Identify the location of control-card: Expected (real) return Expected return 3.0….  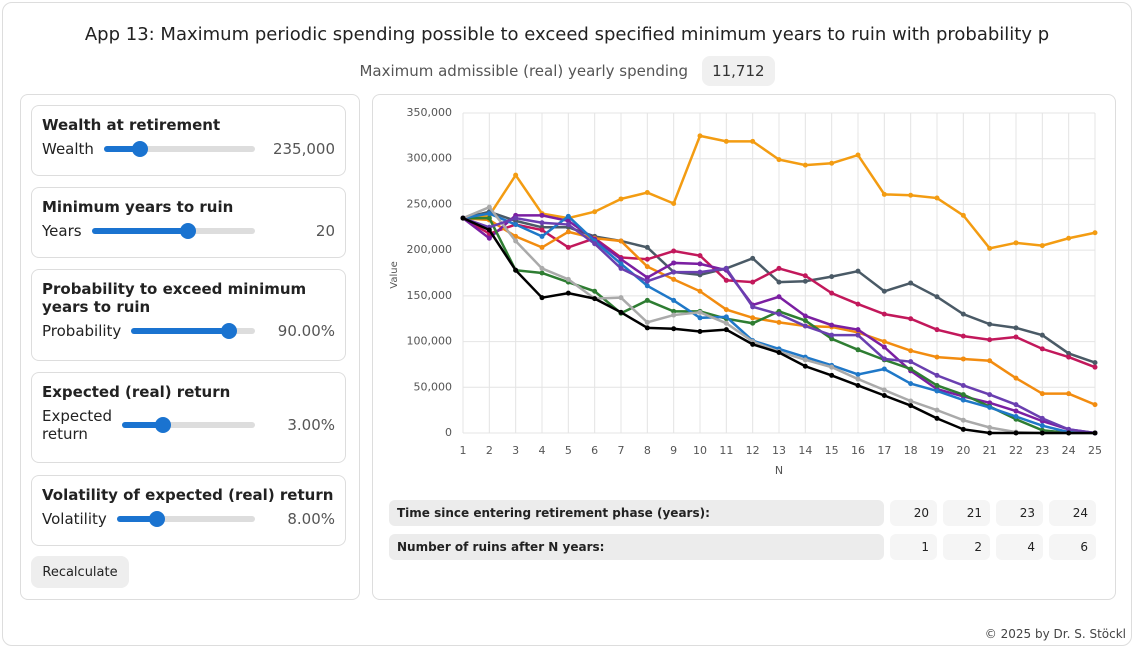
(188, 417).